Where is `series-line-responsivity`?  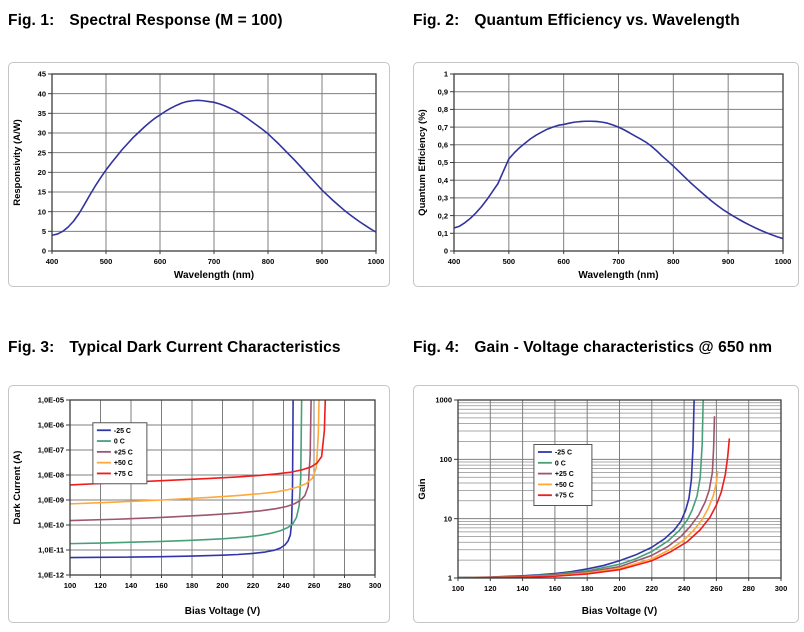 series-line-responsivity is located at coordinates (214, 168).